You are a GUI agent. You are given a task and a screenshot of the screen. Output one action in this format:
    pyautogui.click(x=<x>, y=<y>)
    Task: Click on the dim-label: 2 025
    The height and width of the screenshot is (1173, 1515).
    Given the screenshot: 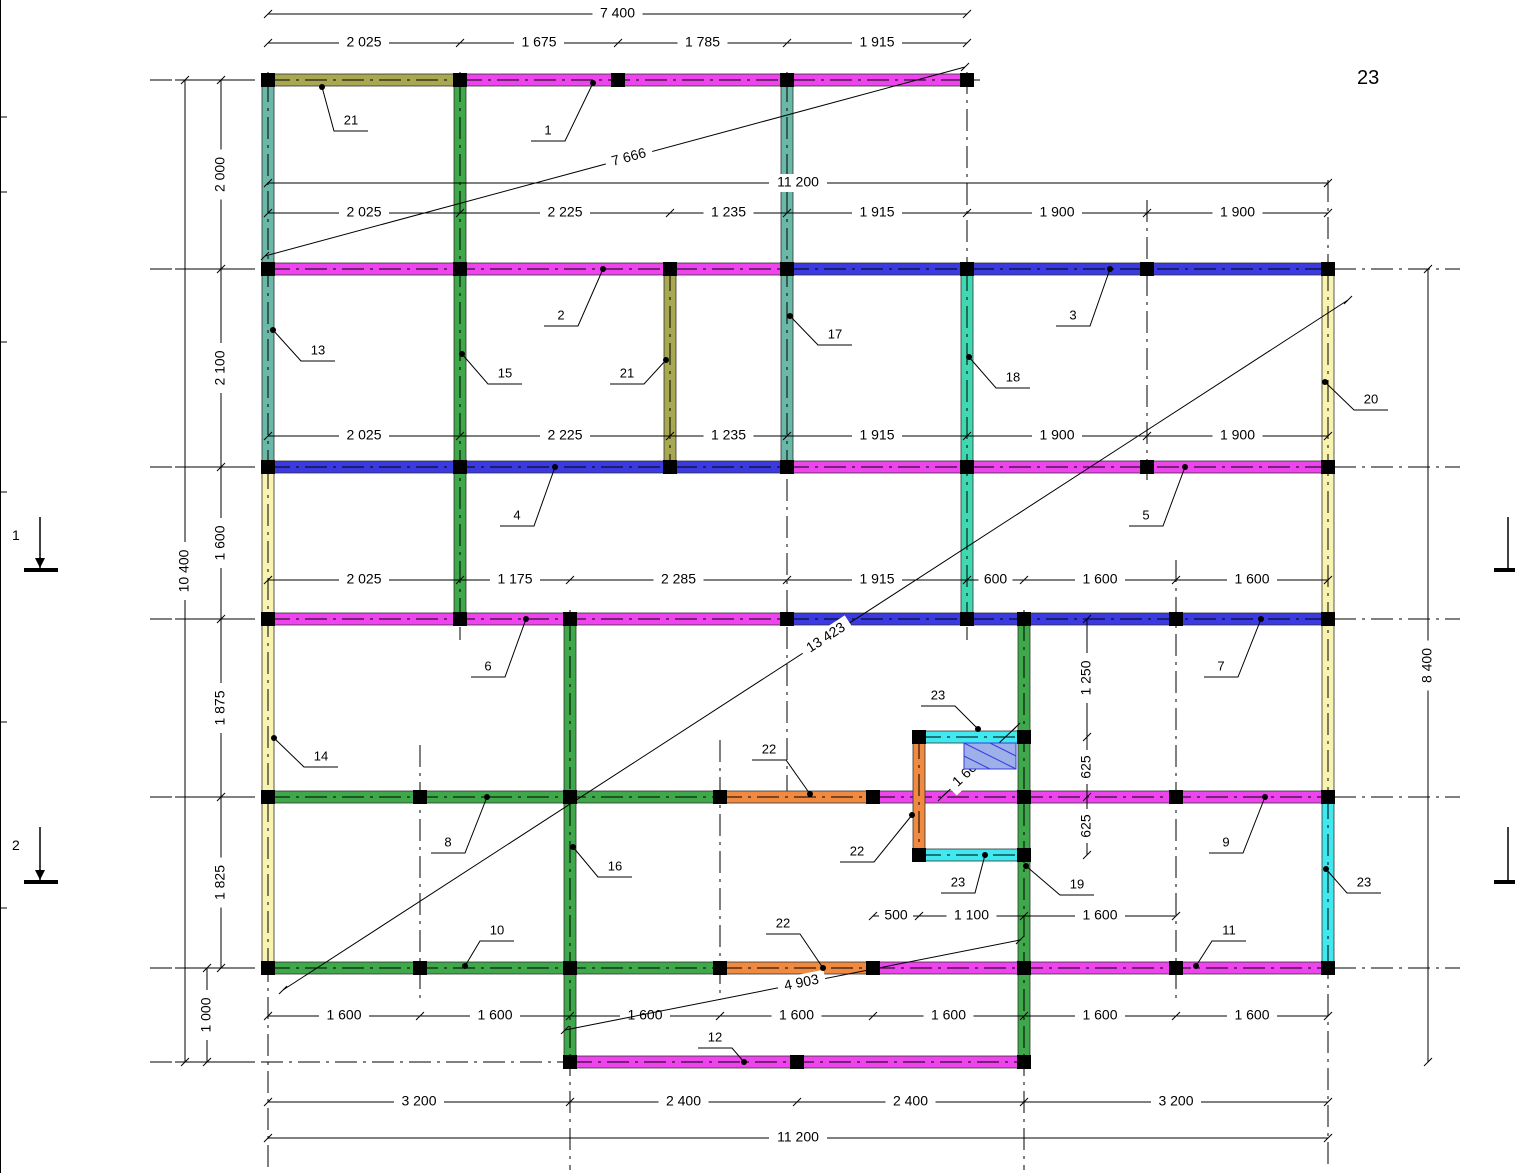 What is the action you would take?
    pyautogui.click(x=363, y=212)
    